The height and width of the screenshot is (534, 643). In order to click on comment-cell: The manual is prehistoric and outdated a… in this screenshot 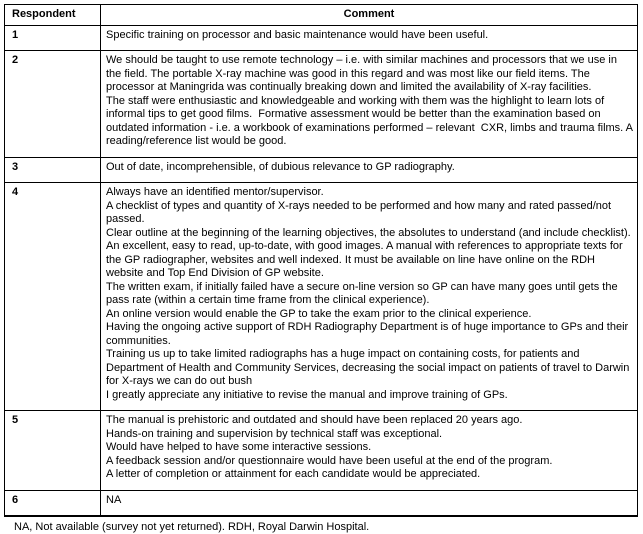, I will do `click(369, 450)`.